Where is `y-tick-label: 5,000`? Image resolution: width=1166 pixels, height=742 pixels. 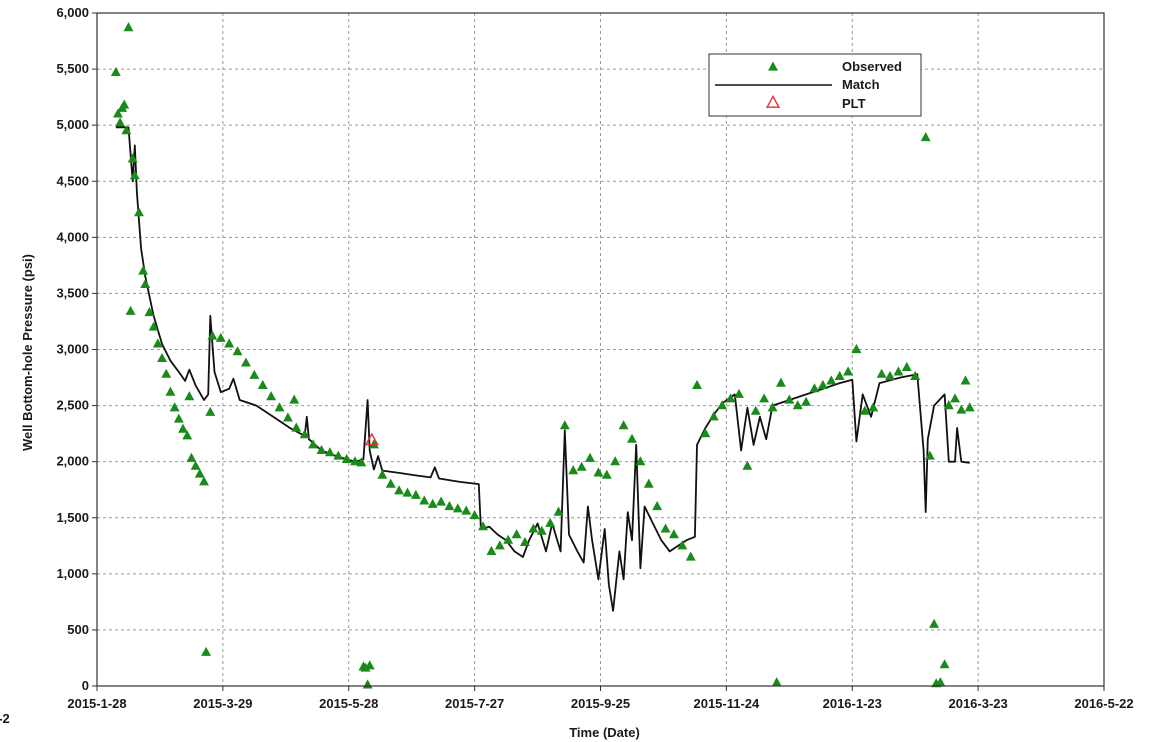
y-tick-label: 5,000 is located at coordinates (72, 124).